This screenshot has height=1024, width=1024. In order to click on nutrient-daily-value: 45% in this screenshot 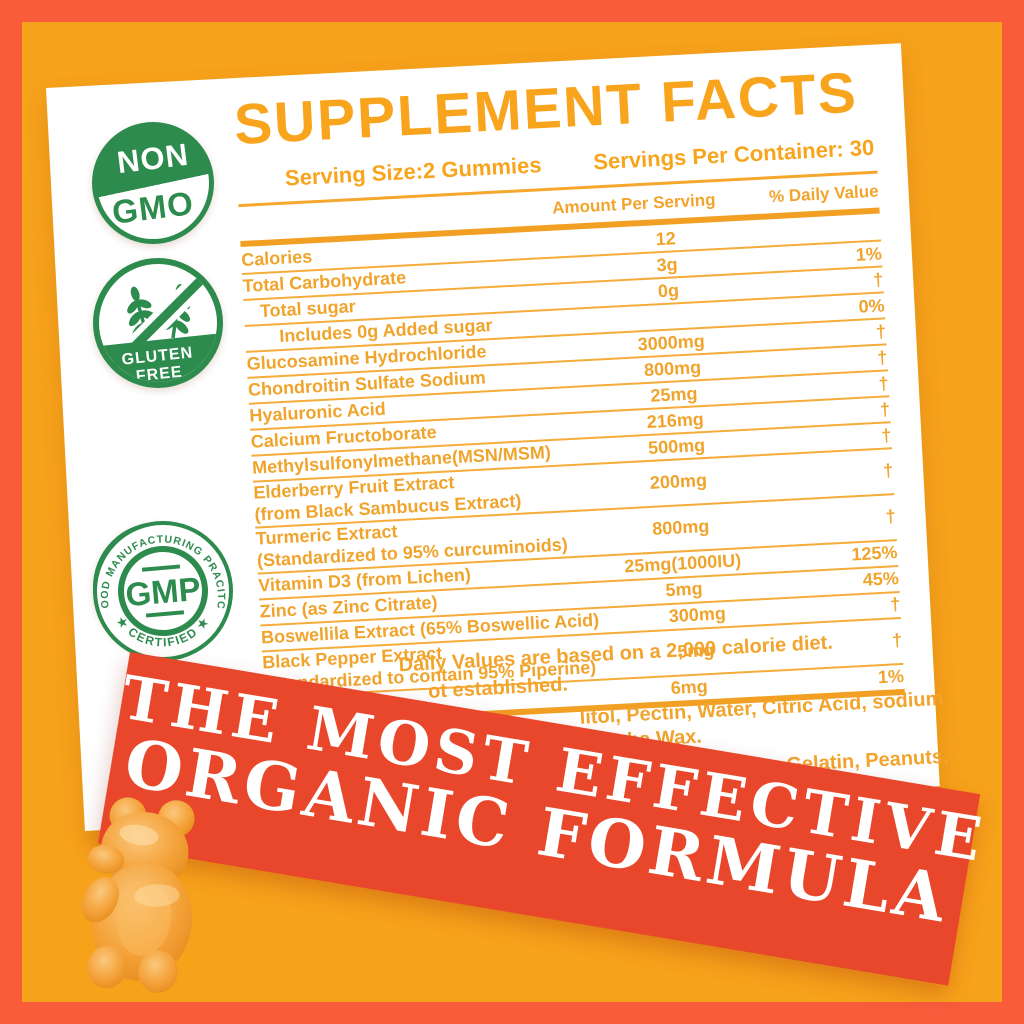, I will do `click(881, 579)`.